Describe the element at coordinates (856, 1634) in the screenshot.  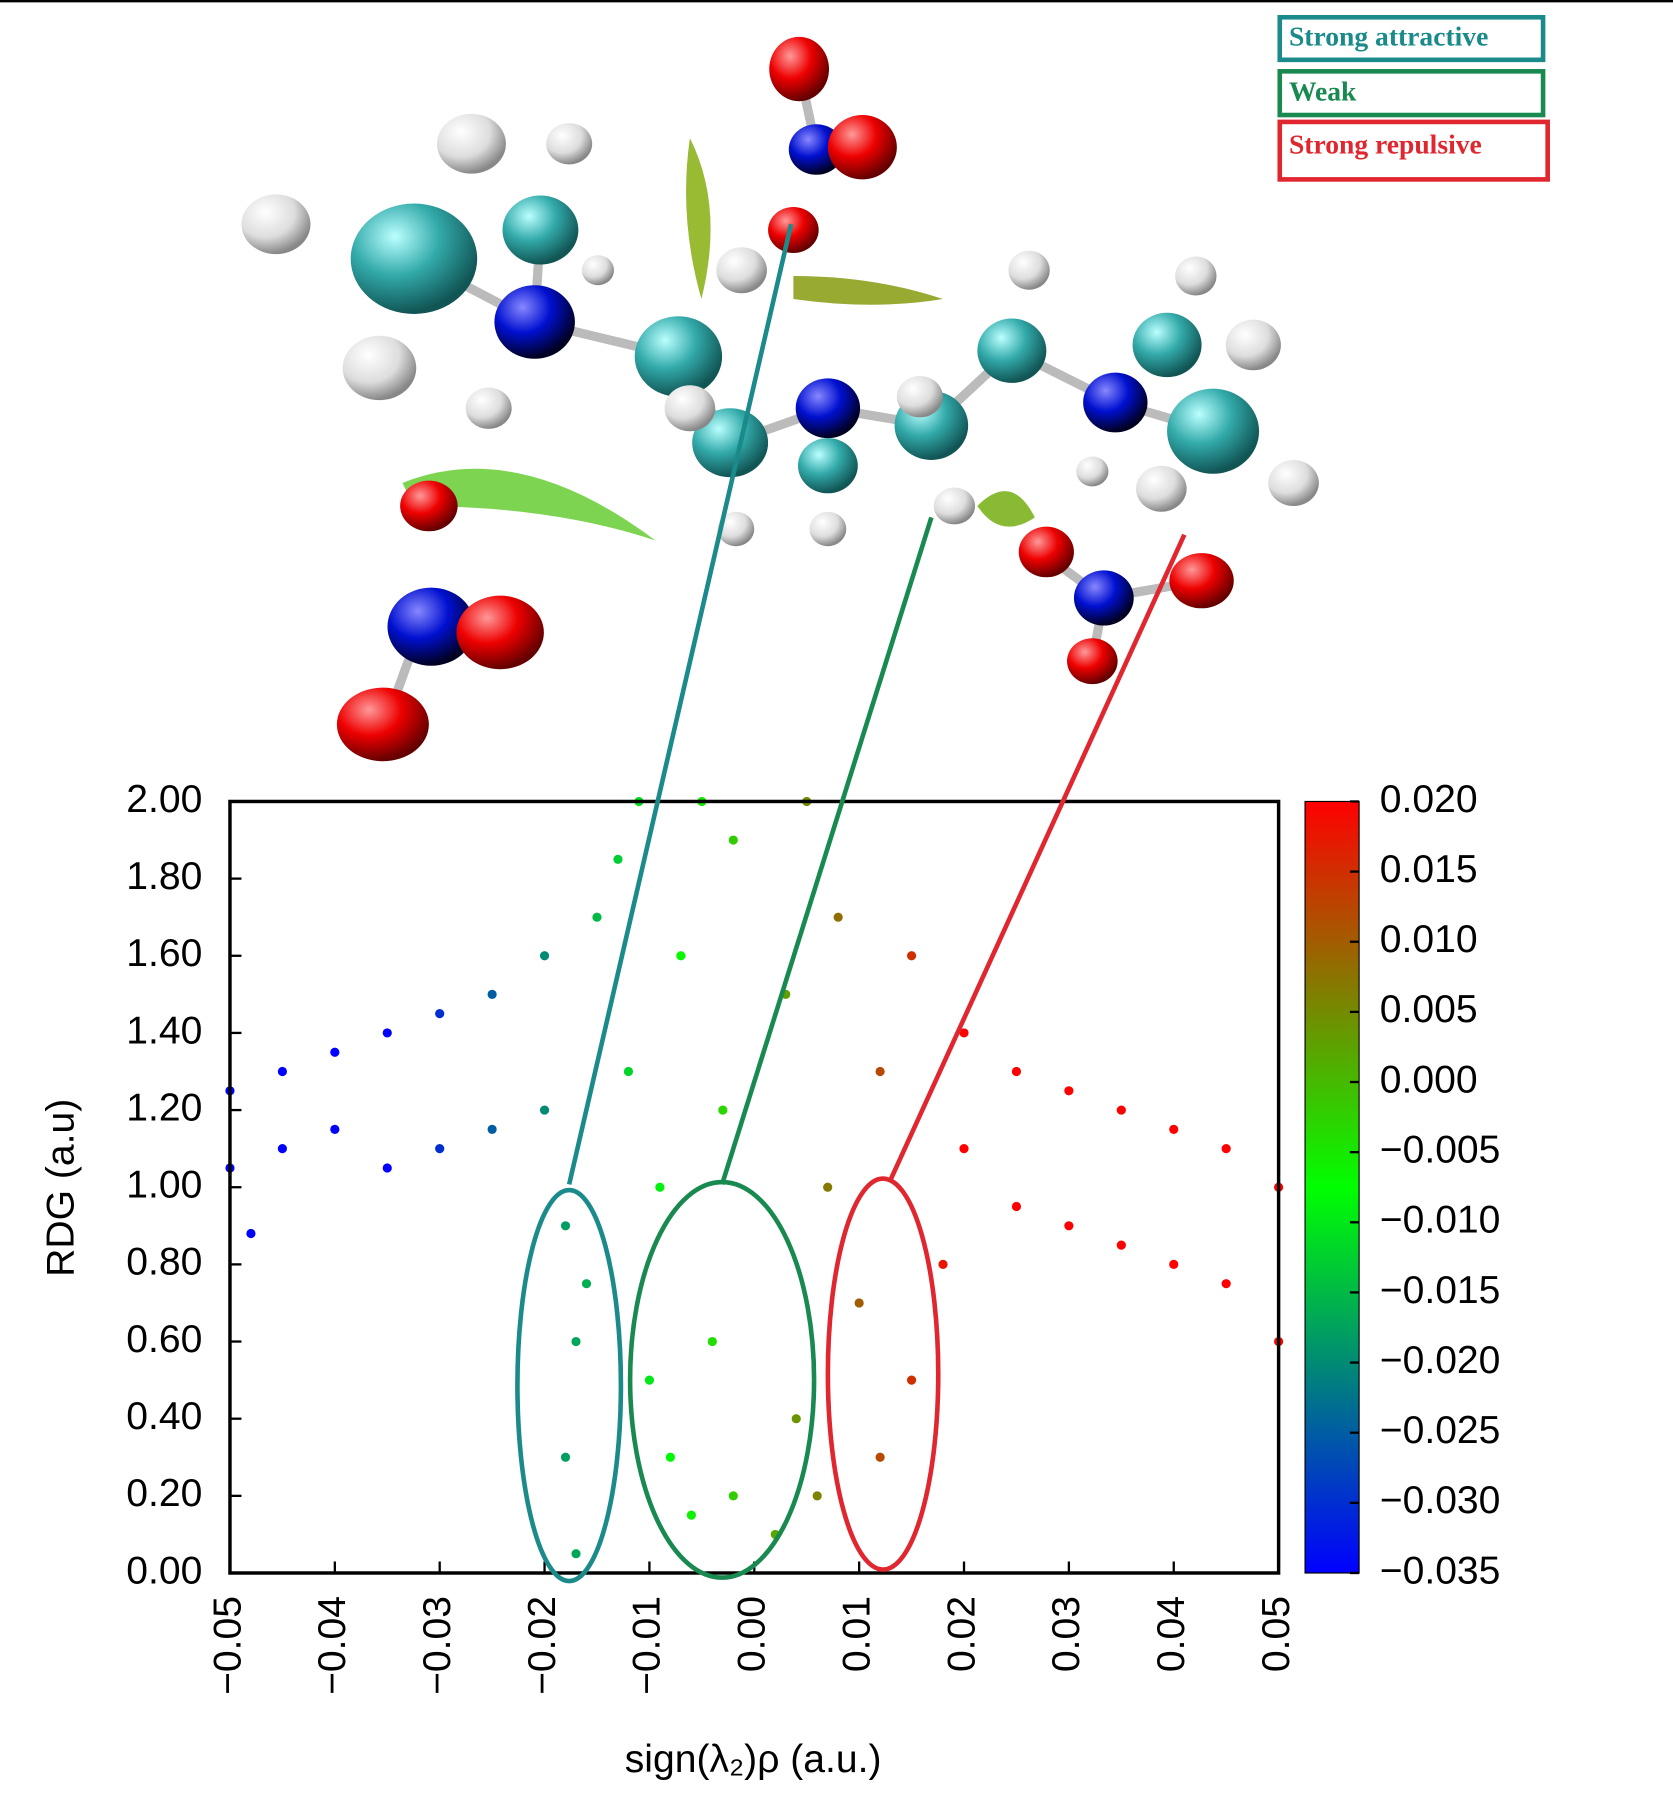
I see `x-tick-label: 0.01` at that location.